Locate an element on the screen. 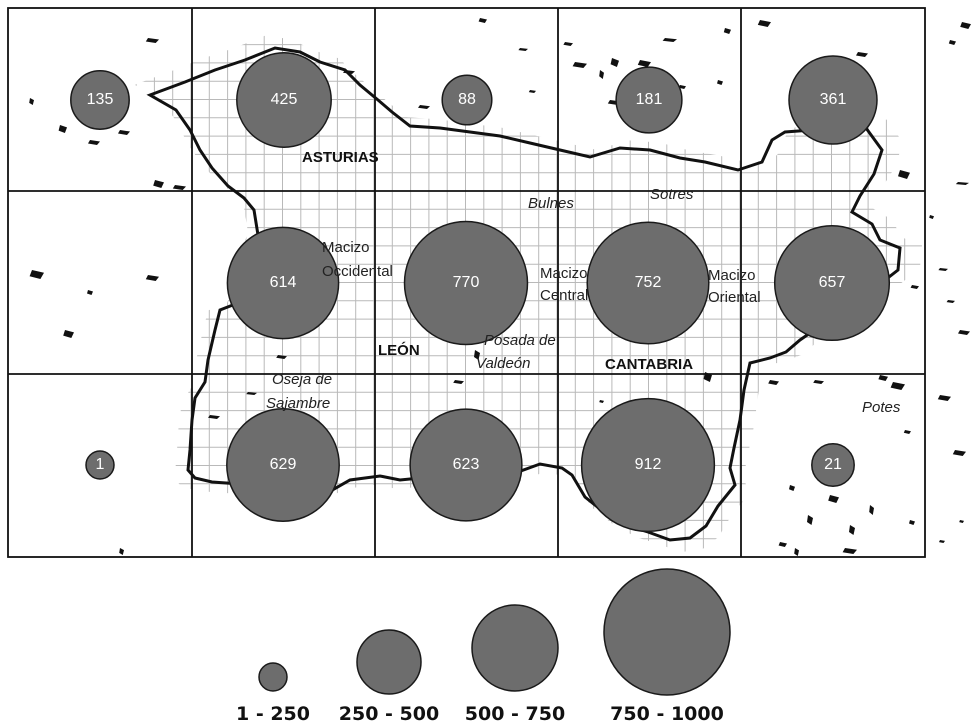 The width and height of the screenshot is (971, 728). place-label-posada-2: Valdeón is located at coordinates (503, 363).